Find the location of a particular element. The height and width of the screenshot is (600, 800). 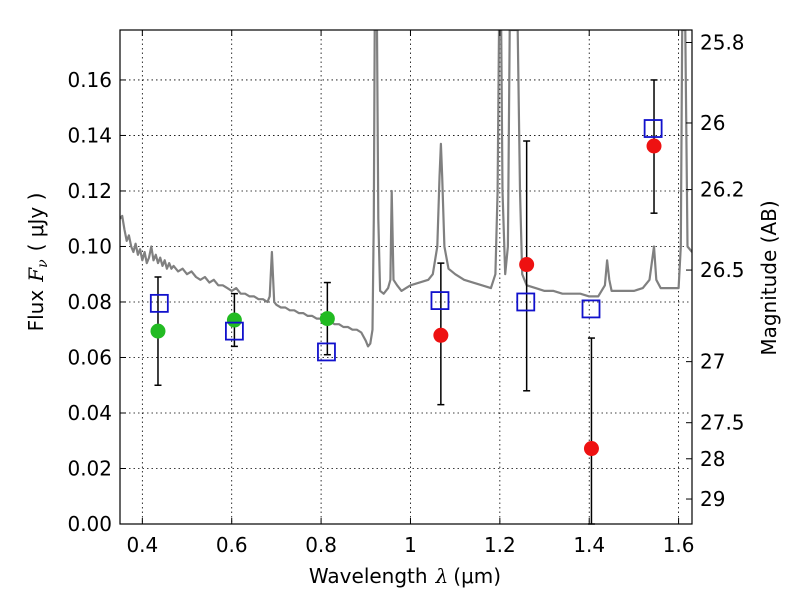

x-tick-label: 1.6 is located at coordinates (679, 545).